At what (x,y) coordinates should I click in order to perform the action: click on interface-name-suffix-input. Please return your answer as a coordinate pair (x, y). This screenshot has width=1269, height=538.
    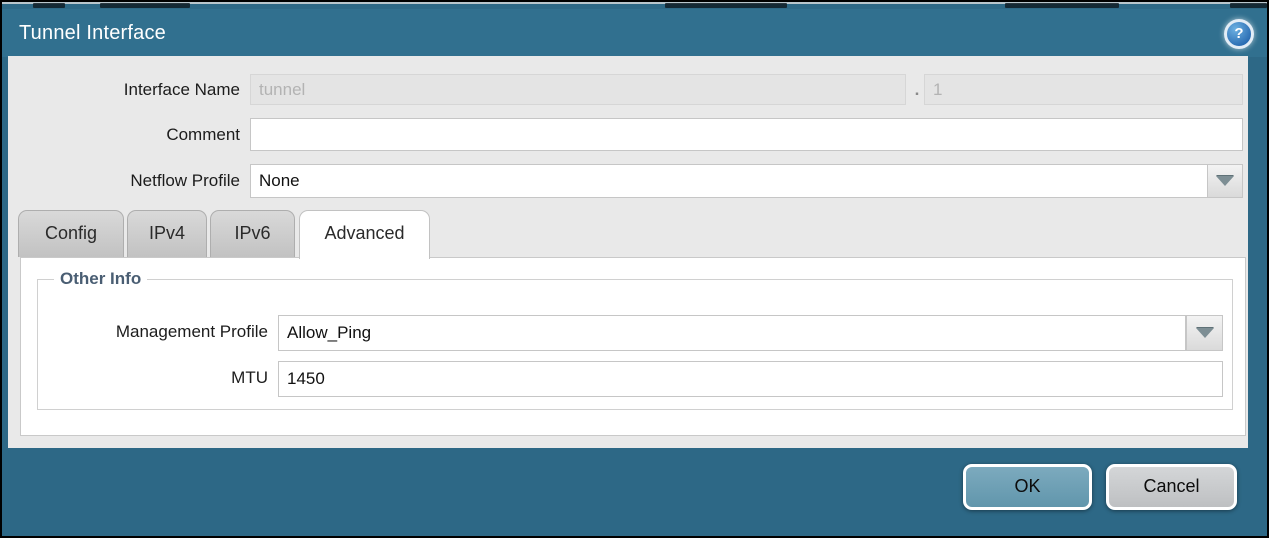
    Looking at the image, I should click on (1083, 89).